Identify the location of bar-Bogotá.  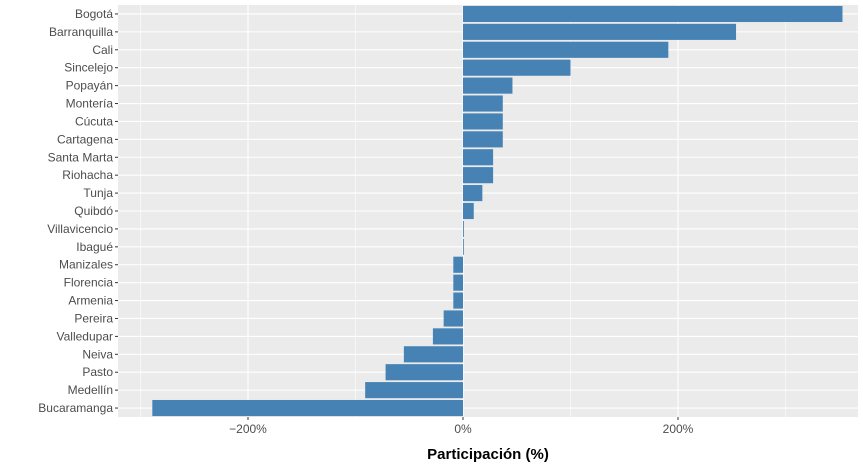
(653, 14).